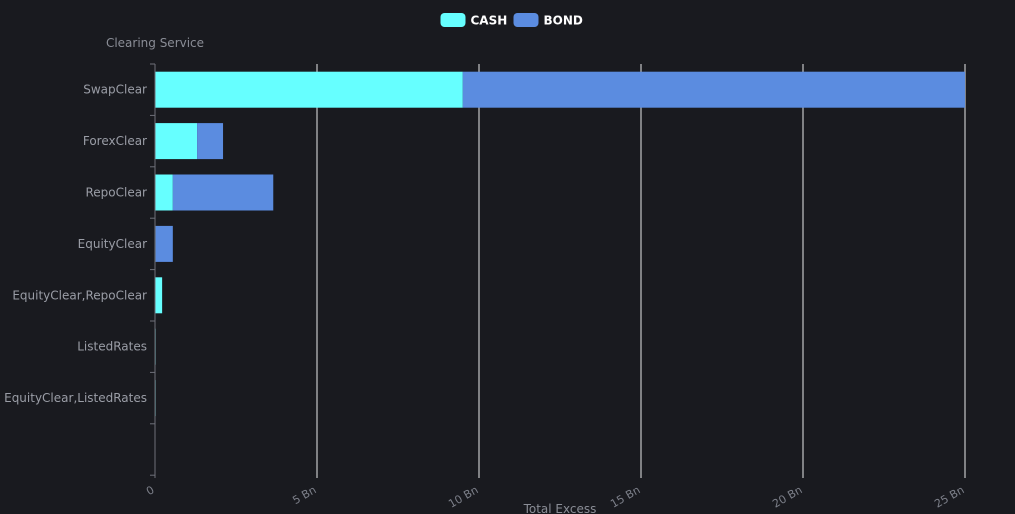 Image resolution: width=1015 pixels, height=514 pixels. What do you see at coordinates (304, 495) in the screenshot?
I see `x-tick-label: 5 Bn` at bounding box center [304, 495].